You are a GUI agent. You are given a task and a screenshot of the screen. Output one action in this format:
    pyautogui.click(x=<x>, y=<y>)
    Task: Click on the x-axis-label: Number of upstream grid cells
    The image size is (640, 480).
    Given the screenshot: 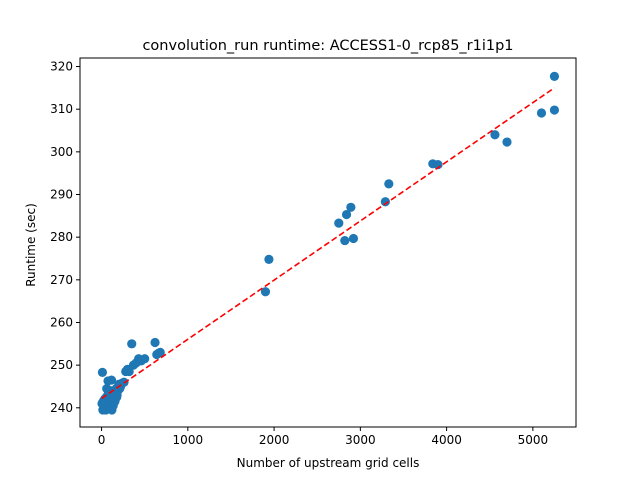 What is the action you would take?
    pyautogui.click(x=328, y=463)
    